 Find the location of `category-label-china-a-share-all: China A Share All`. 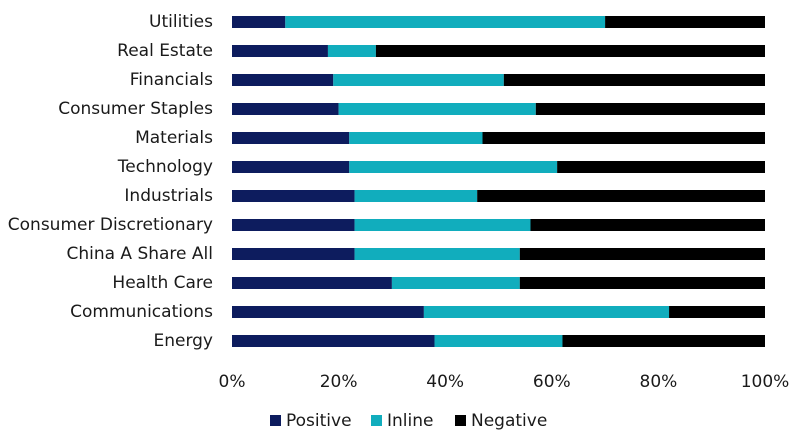

category-label-china-a-share-all: China A Share All is located at coordinates (139, 254).